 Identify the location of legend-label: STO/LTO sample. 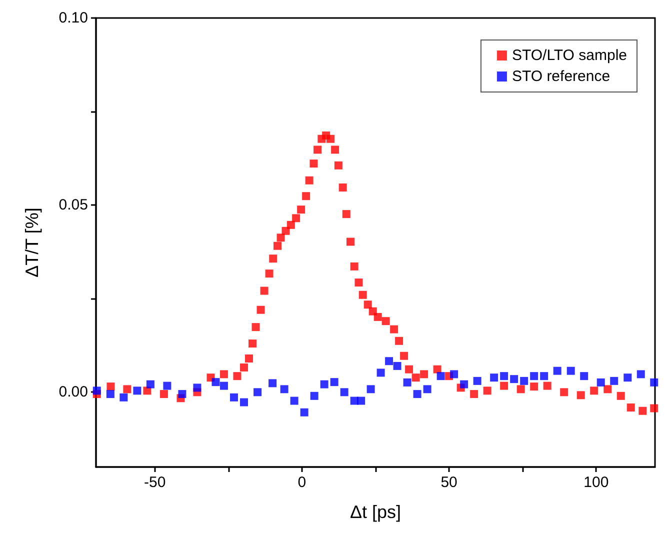
(570, 55).